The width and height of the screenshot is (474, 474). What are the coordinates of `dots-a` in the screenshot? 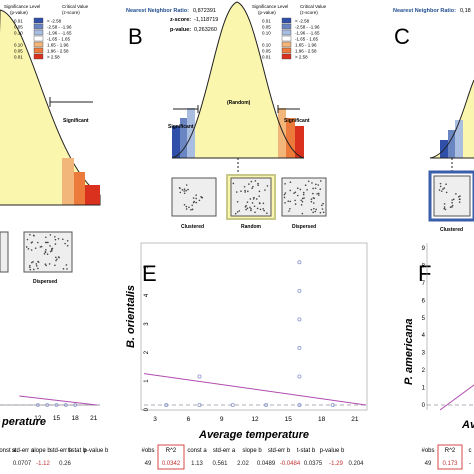 It's located at (47, 252).